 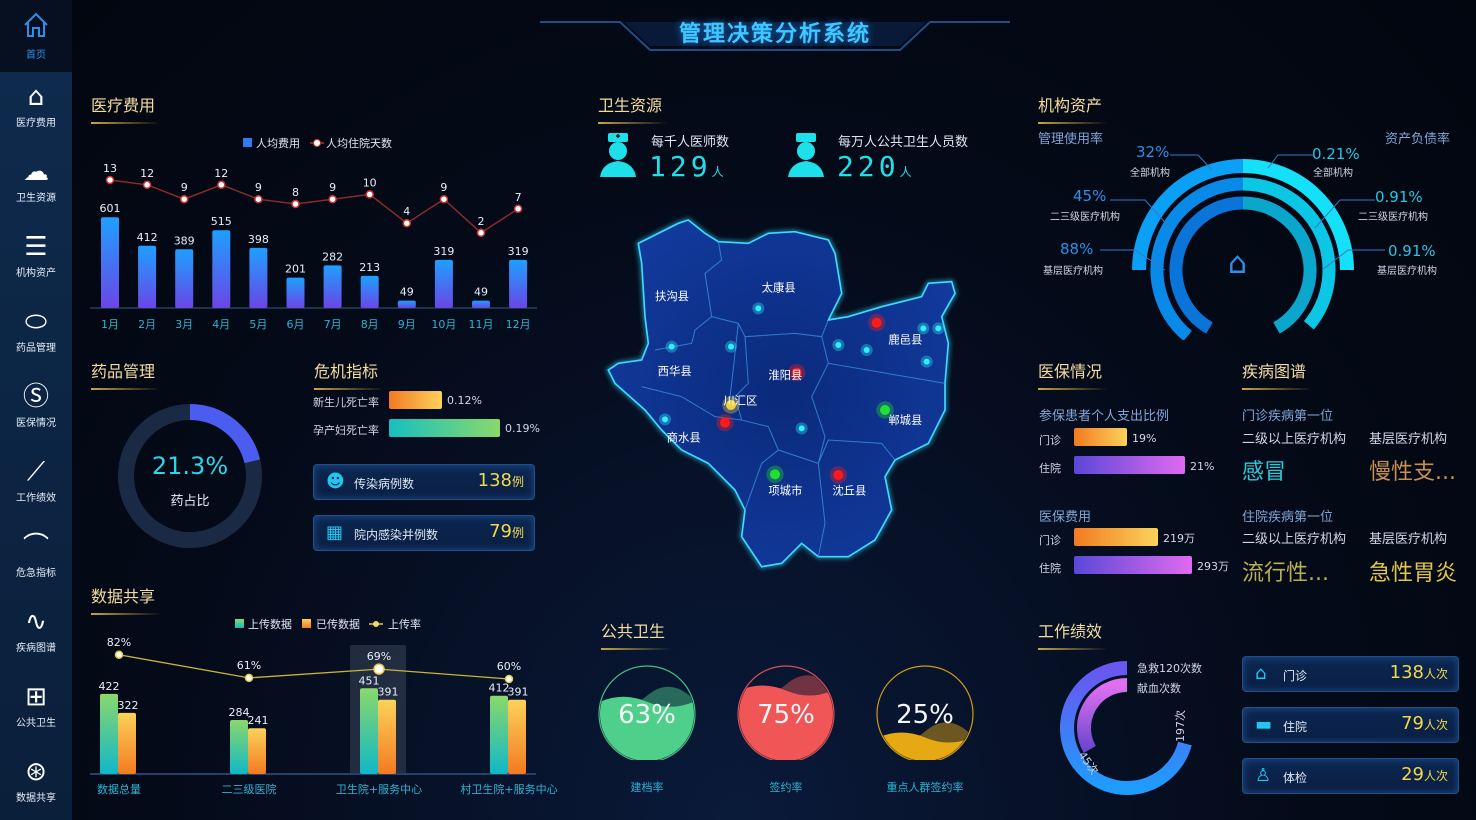 I want to click on sidebar-item-6: ⟋ 工作绩效, so click(x=36, y=480).